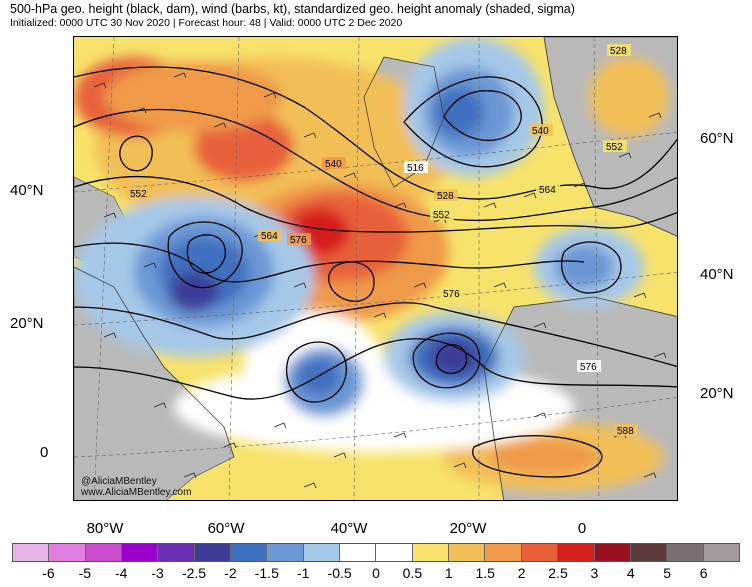 Image resolution: width=752 pixels, height=587 pixels. I want to click on contour-label: 516, so click(415, 168).